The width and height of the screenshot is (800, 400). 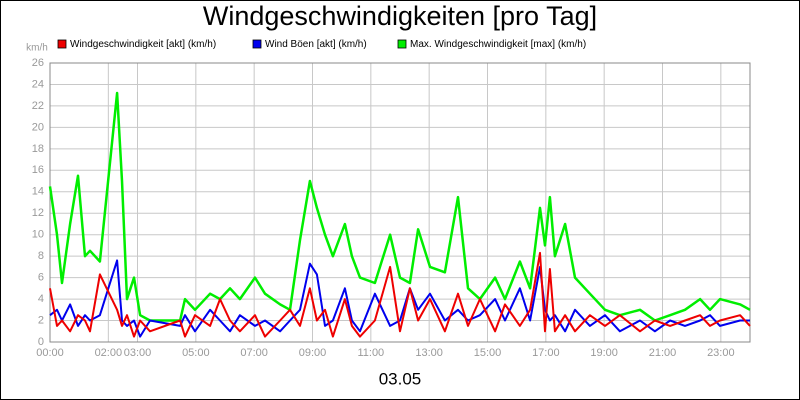 What do you see at coordinates (38, 149) in the screenshot?
I see `y-tick-label: 18` at bounding box center [38, 149].